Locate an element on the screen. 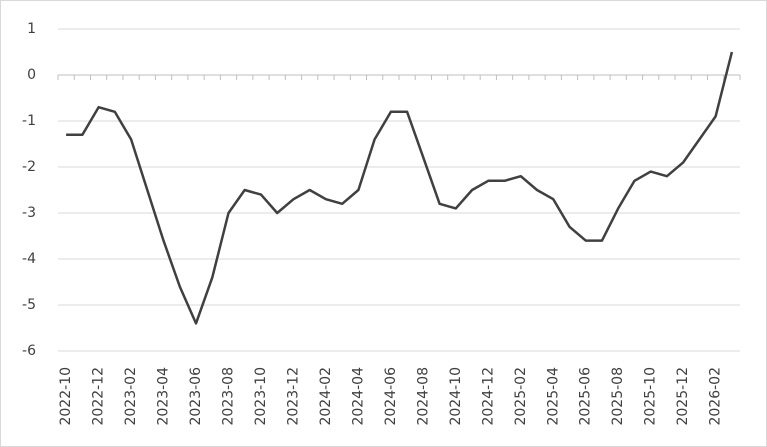  y-tick-label: -4 is located at coordinates (29, 259).